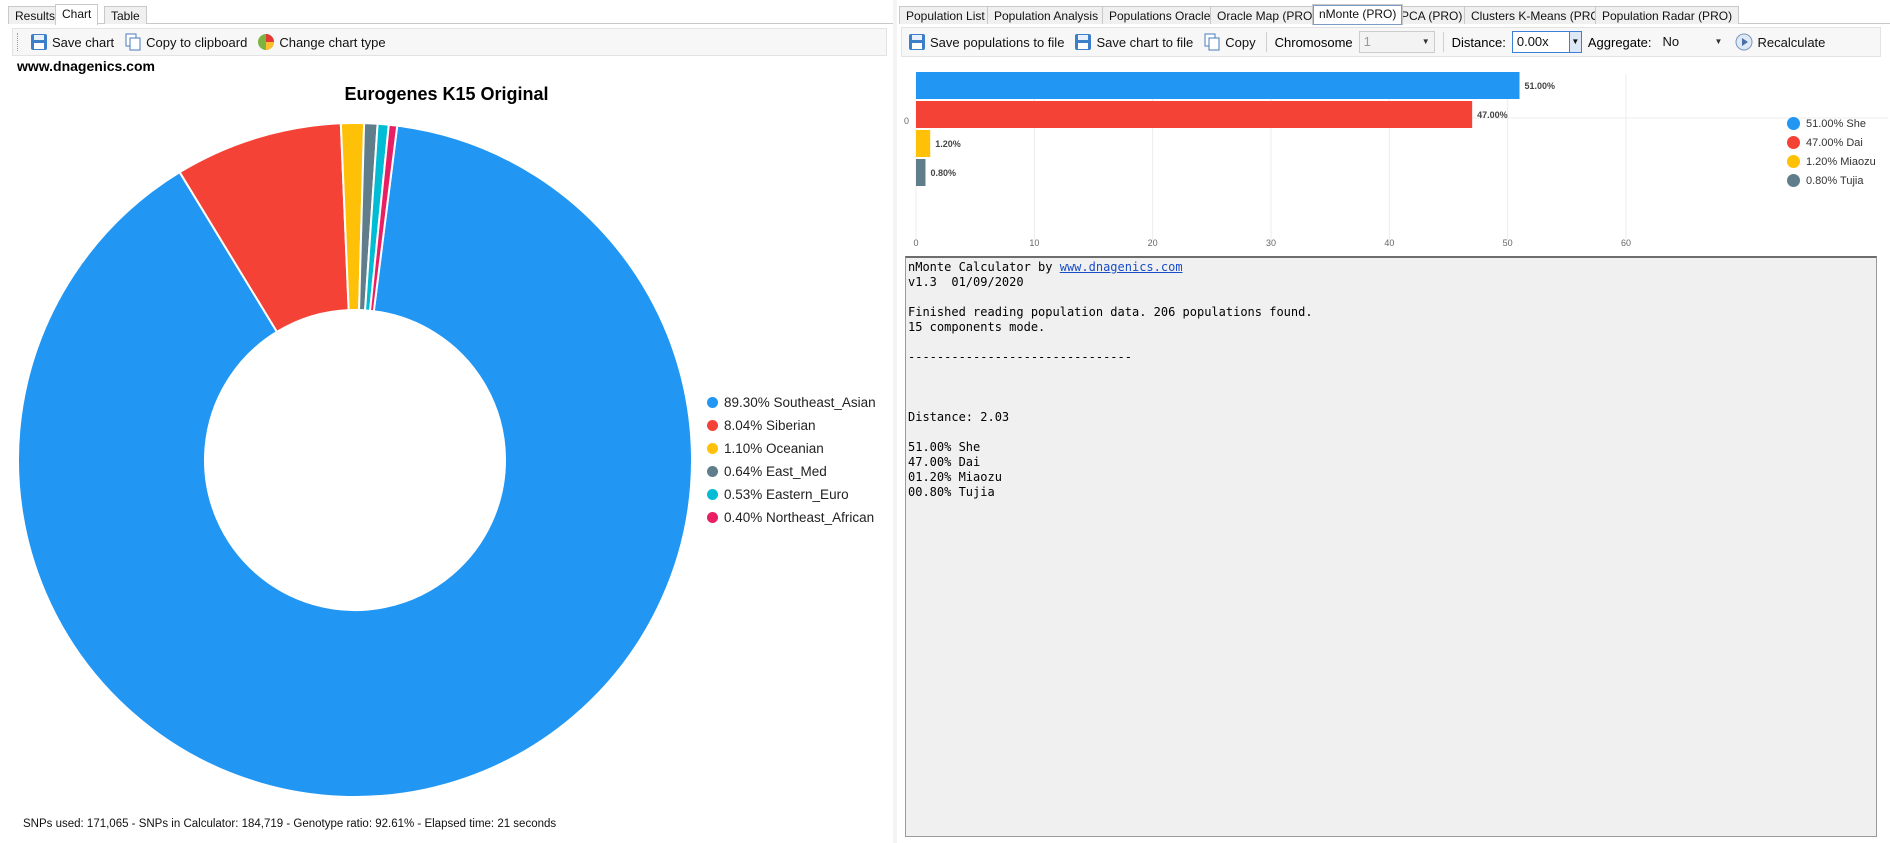 The height and width of the screenshot is (843, 1890). I want to click on aggregate-value: No, so click(1671, 41).